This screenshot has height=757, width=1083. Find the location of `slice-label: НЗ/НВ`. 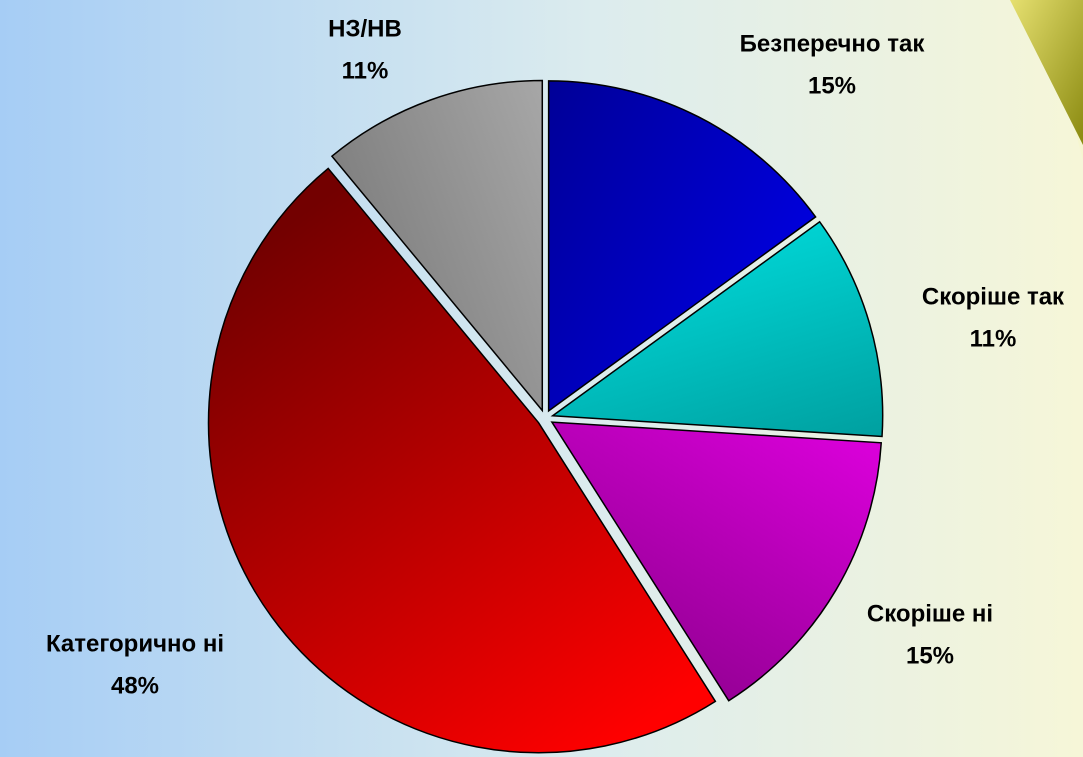

slice-label: НЗ/НВ is located at coordinates (365, 28).